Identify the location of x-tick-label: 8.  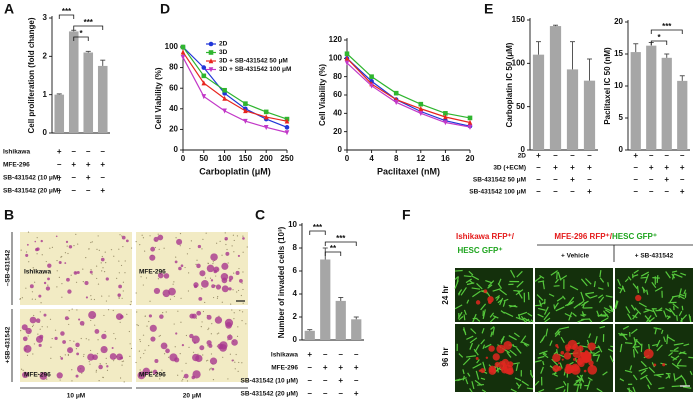
(396, 158).